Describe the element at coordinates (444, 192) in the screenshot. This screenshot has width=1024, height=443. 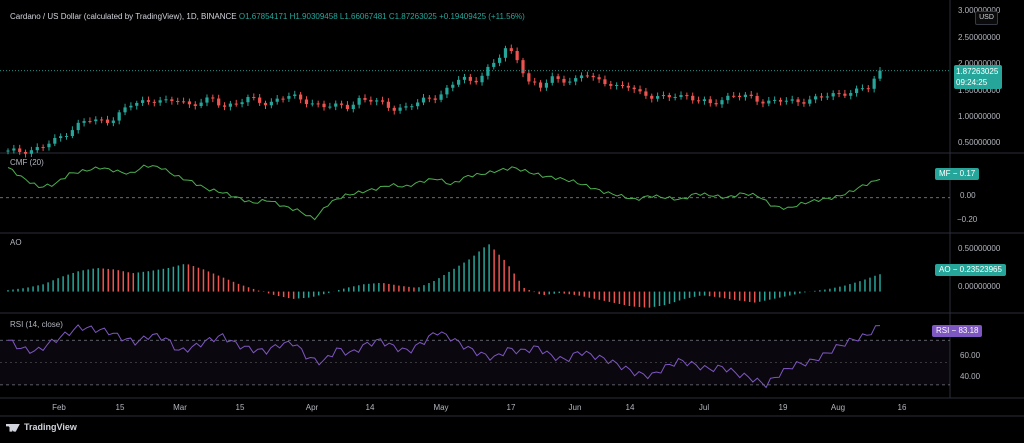
I see `cmf-line` at that location.